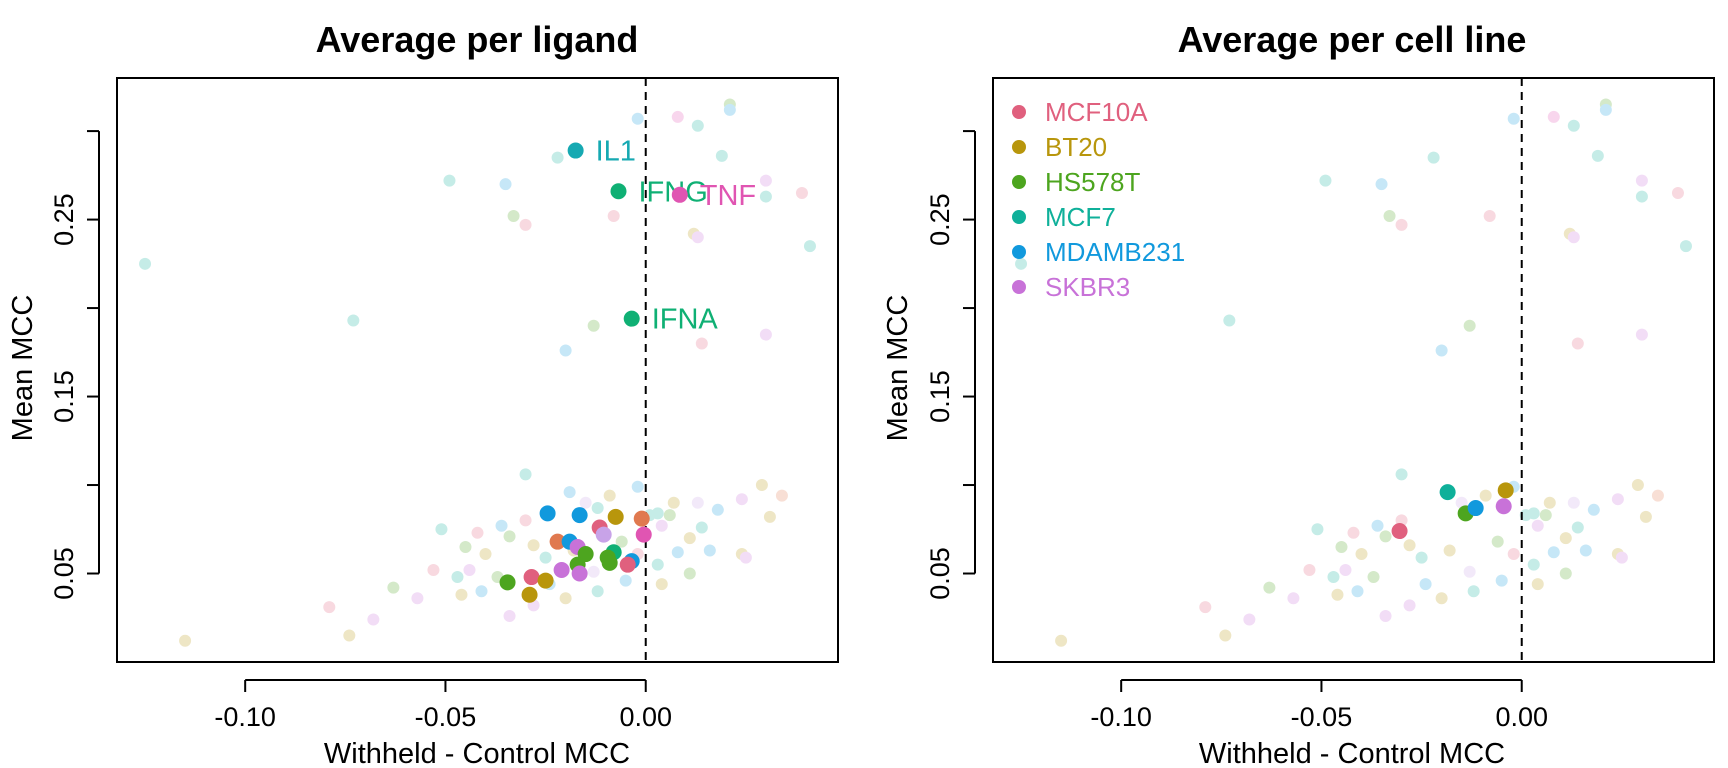 The height and width of the screenshot is (768, 1728). Describe the element at coordinates (1096, 112) in the screenshot. I see `legend-label: MCF10A` at that location.